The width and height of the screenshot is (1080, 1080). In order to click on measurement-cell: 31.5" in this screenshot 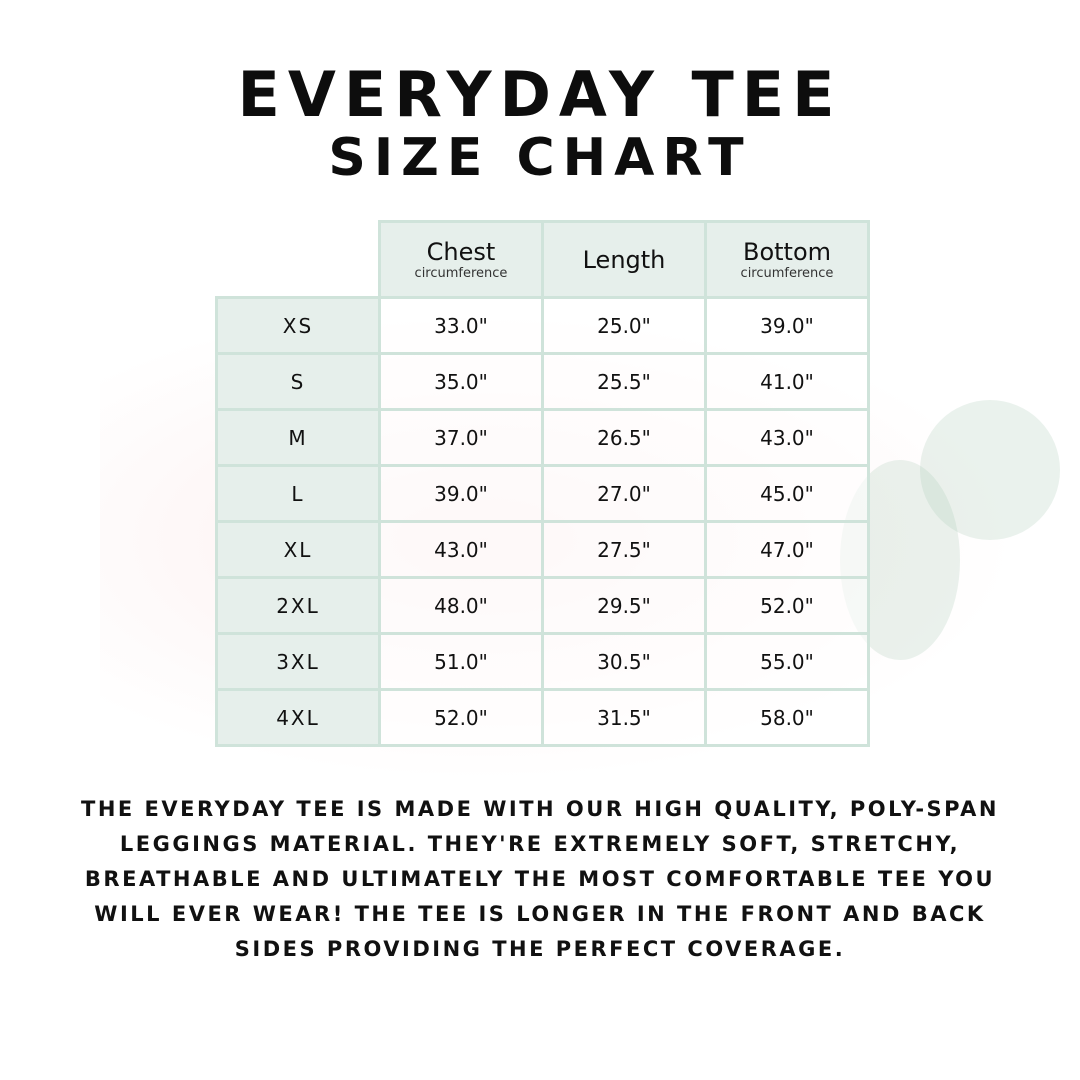, I will do `click(624, 717)`.